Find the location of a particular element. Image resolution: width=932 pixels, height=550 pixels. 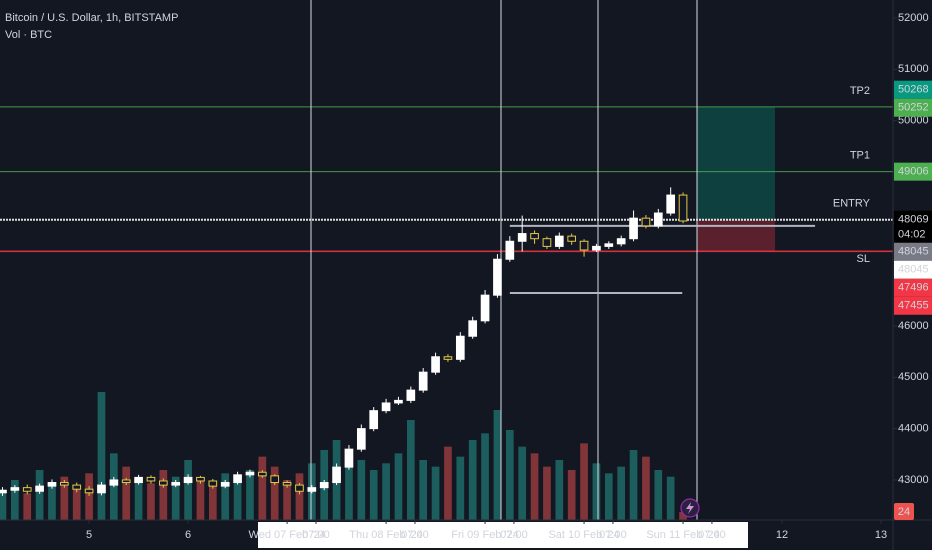

volume-tag-label: 24 is located at coordinates (904, 512).